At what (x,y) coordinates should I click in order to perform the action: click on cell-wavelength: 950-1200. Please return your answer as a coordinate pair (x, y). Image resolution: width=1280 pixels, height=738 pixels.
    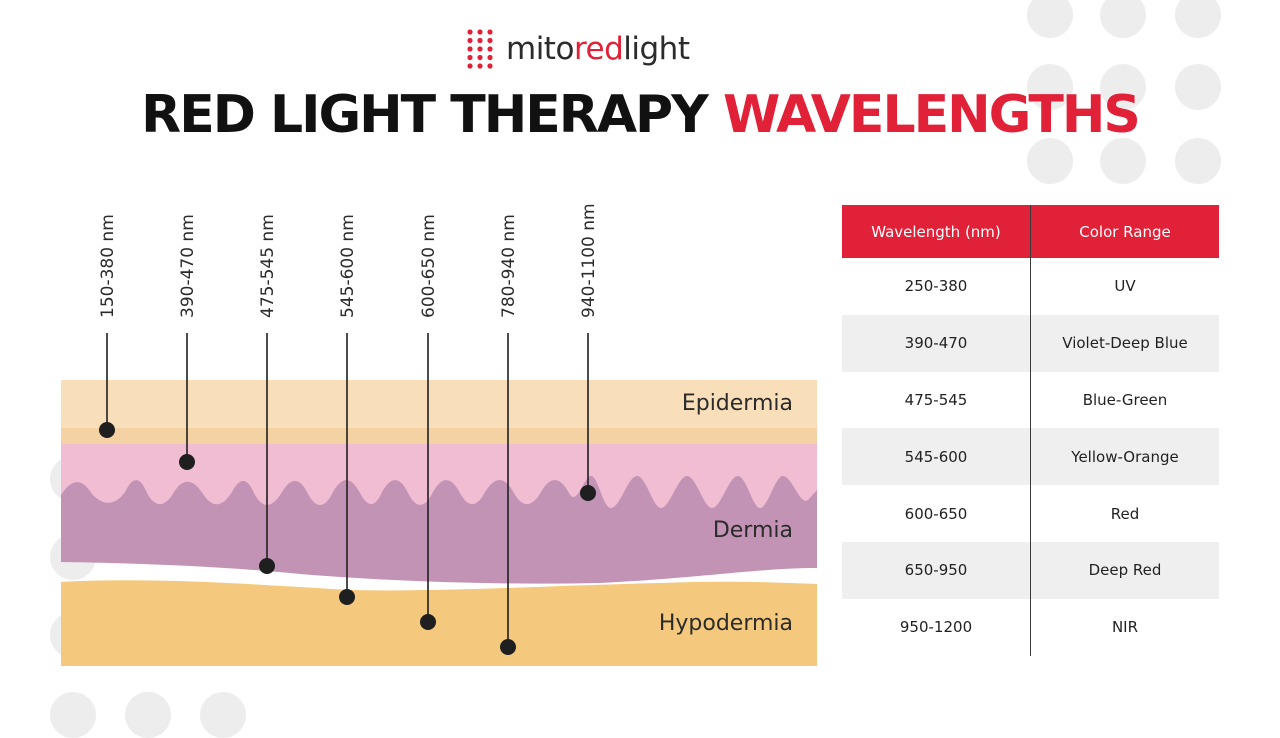
    Looking at the image, I should click on (936, 627).